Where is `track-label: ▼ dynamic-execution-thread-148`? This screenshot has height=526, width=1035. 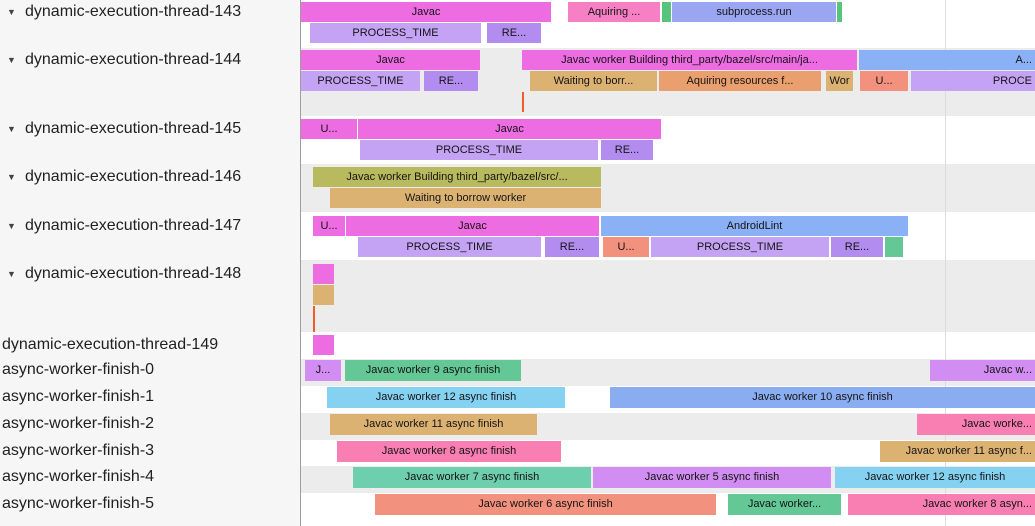
track-label: ▼ dynamic-execution-thread-148 is located at coordinates (150, 274).